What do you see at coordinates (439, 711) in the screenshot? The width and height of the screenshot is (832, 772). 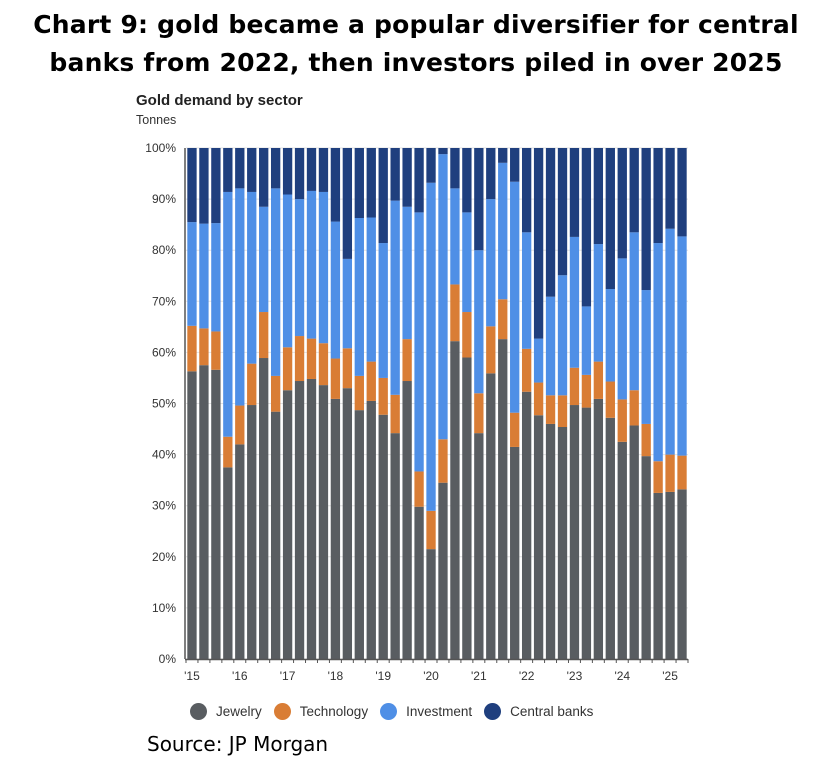 I see `legend-label-investment: Investment` at bounding box center [439, 711].